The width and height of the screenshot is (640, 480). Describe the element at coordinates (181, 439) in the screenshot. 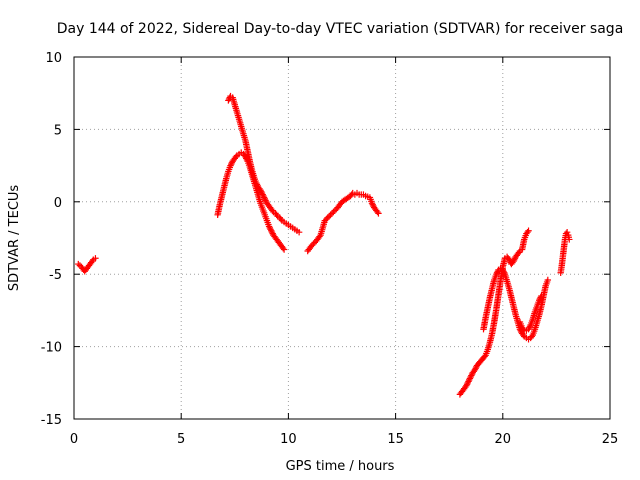

I see `x-tick-label: 5` at that location.